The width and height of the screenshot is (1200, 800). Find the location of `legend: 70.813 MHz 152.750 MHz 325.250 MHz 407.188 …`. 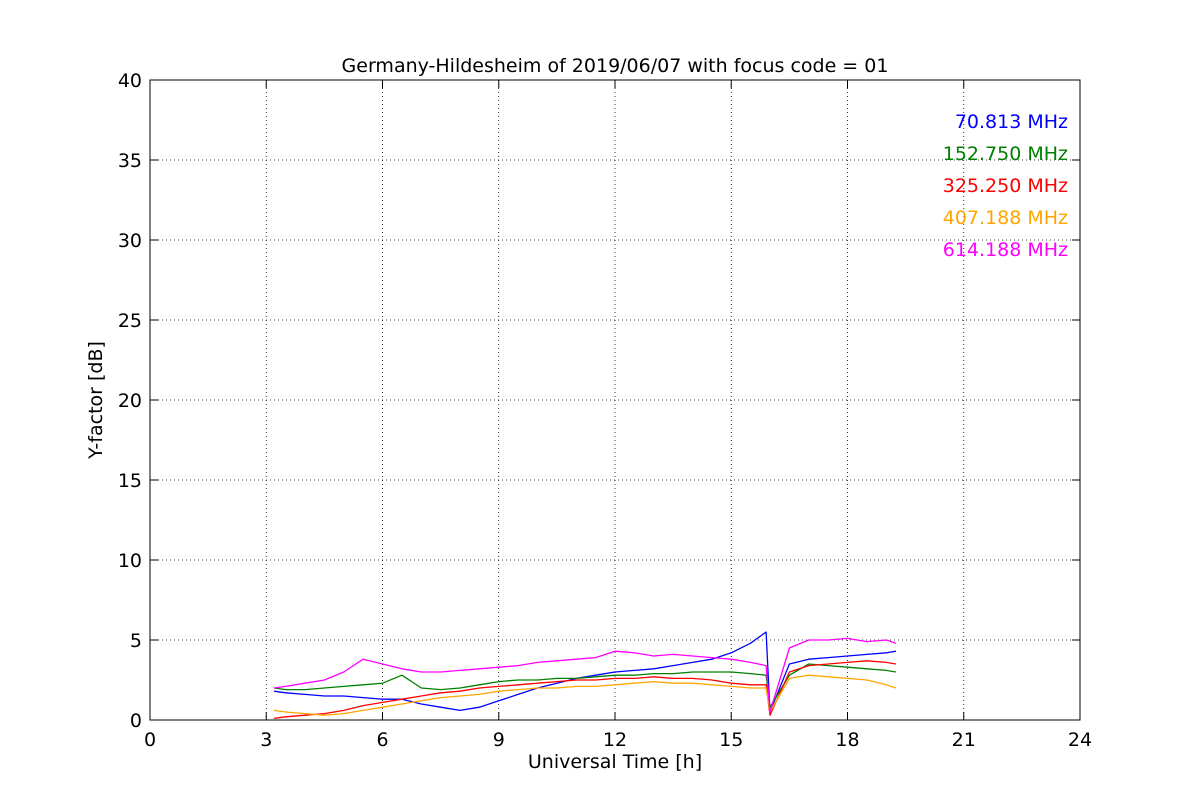

legend: 70.813 MHz 152.750 MHz 325.250 MHz 407.188 … is located at coordinates (1005, 186).